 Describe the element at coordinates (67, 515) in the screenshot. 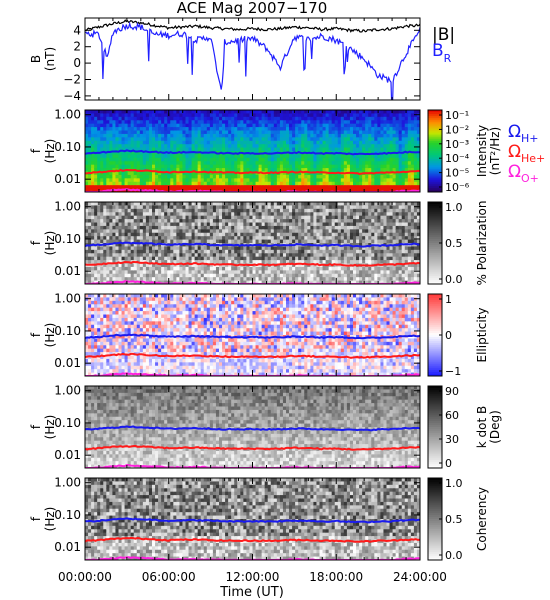

I see `coherency-ytick-label: 0.10` at that location.